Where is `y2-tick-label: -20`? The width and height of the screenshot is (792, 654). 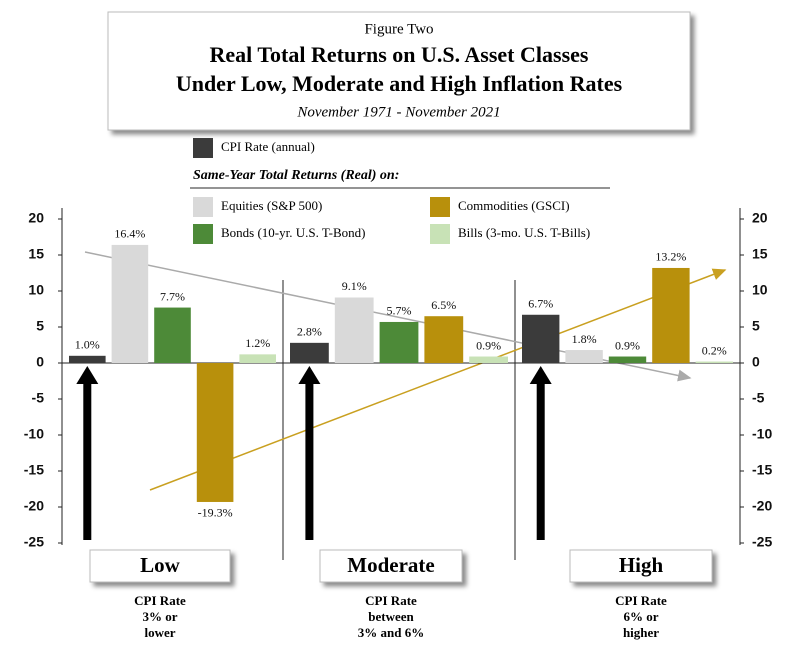 y2-tick-label: -20 is located at coordinates (762, 506).